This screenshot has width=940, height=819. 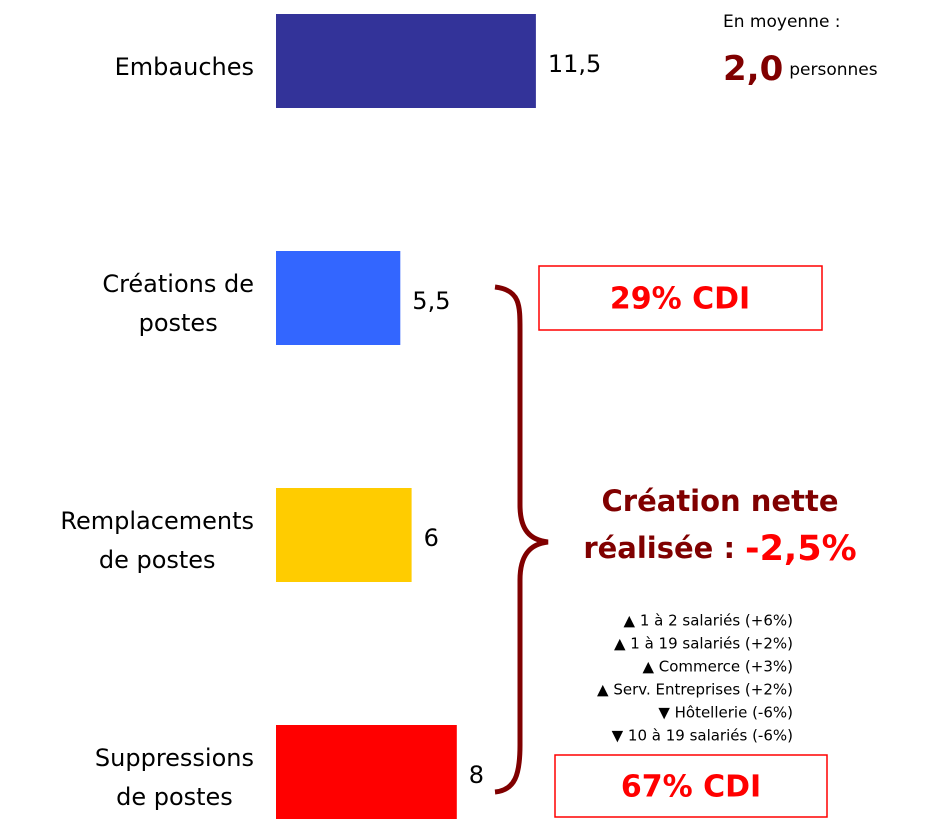 I want to click on detail: ▲ Commerce (+3%), so click(x=717, y=667).